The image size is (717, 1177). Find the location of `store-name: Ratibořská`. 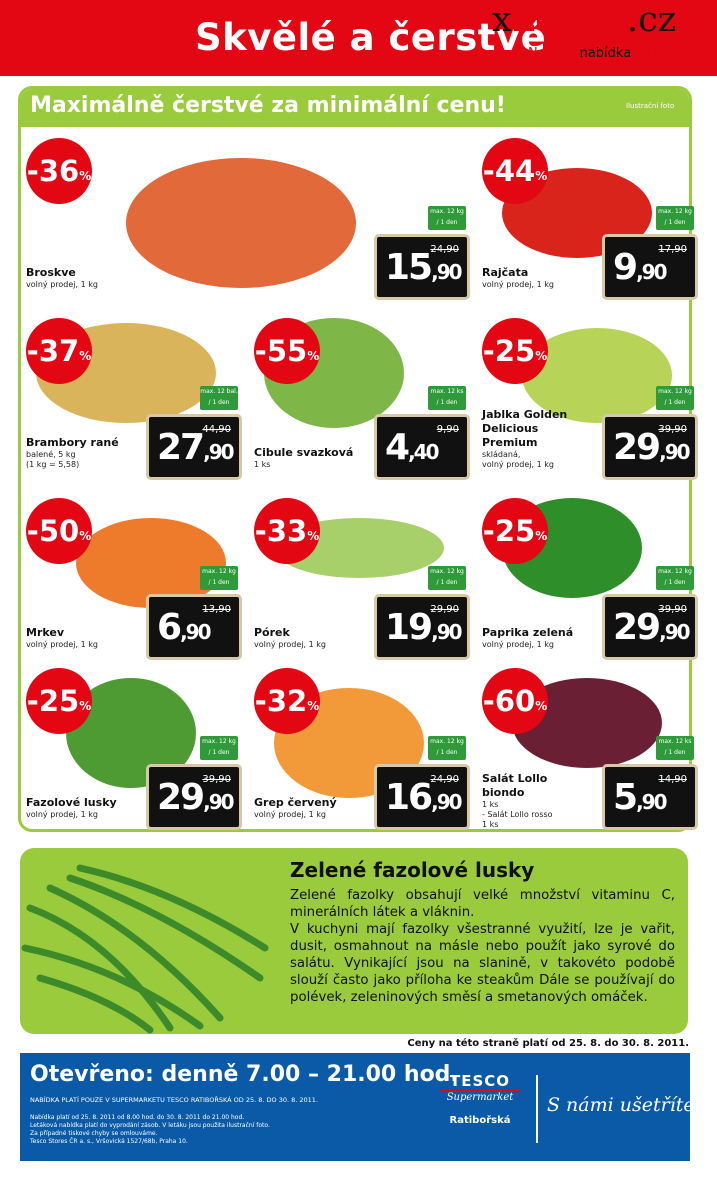

store-name: Ratibořská is located at coordinates (480, 1120).